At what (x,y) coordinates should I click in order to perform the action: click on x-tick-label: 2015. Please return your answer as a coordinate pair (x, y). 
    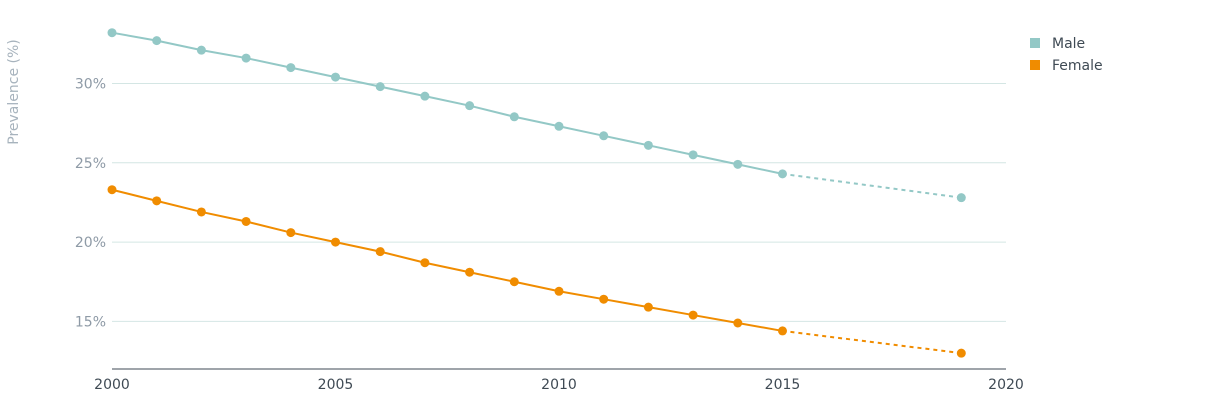
    Looking at the image, I should click on (783, 385).